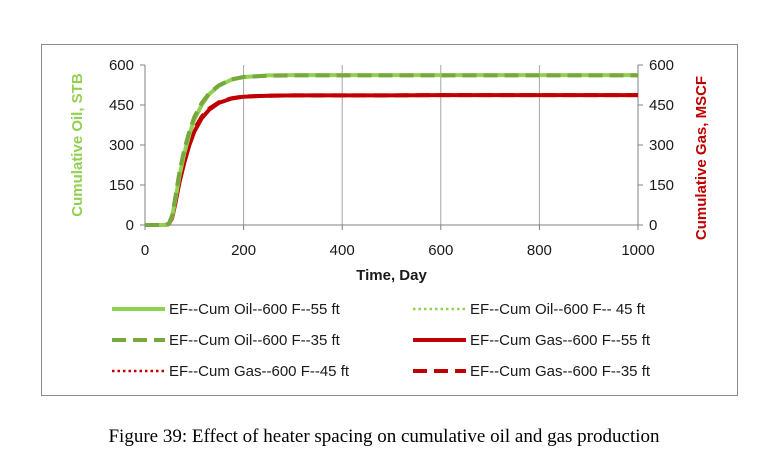 This screenshot has height=466, width=768. Describe the element at coordinates (661, 65) in the screenshot. I see `y-right-tick-label: 600` at that location.